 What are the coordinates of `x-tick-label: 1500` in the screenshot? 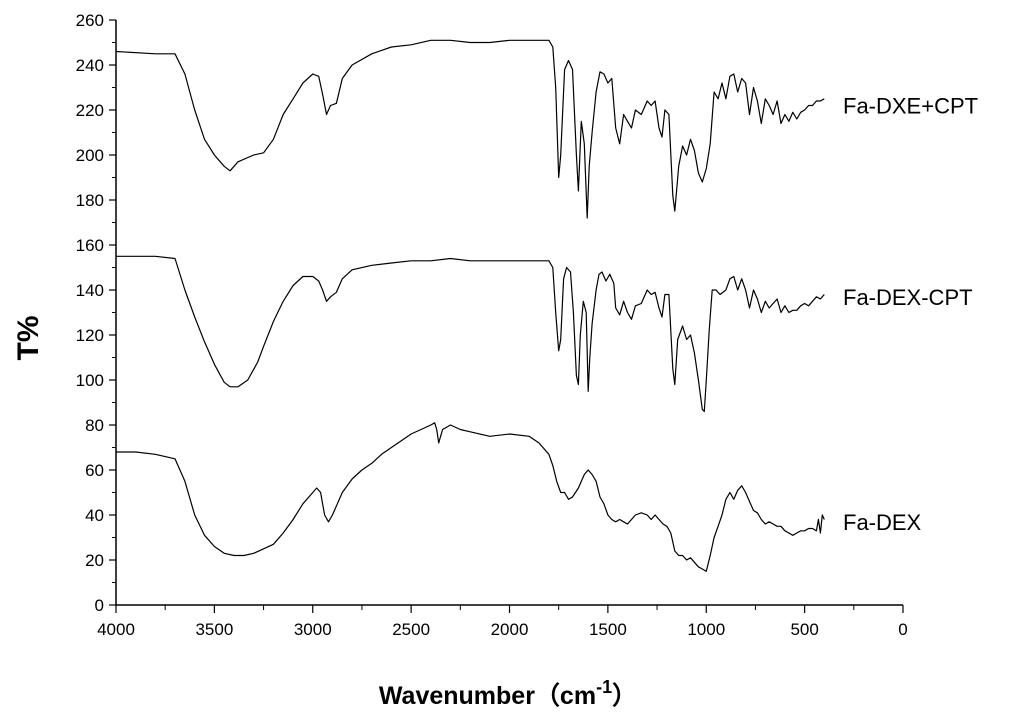 It's located at (608, 629).